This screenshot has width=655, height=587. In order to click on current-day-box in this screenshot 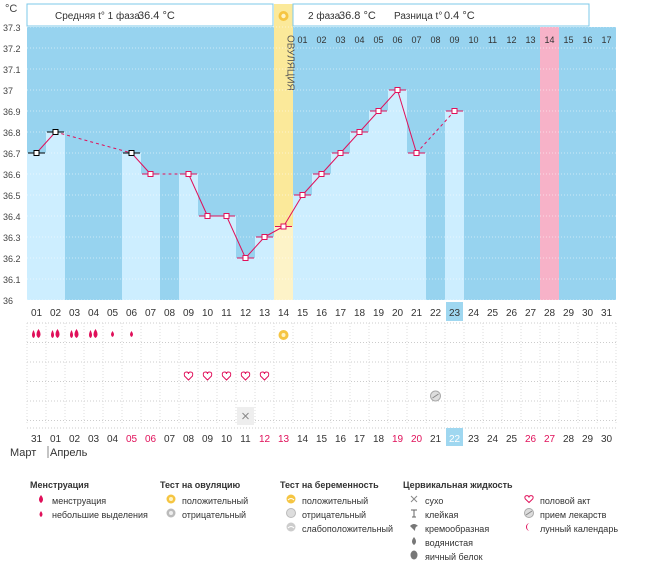, I will do `click(454, 311)`.